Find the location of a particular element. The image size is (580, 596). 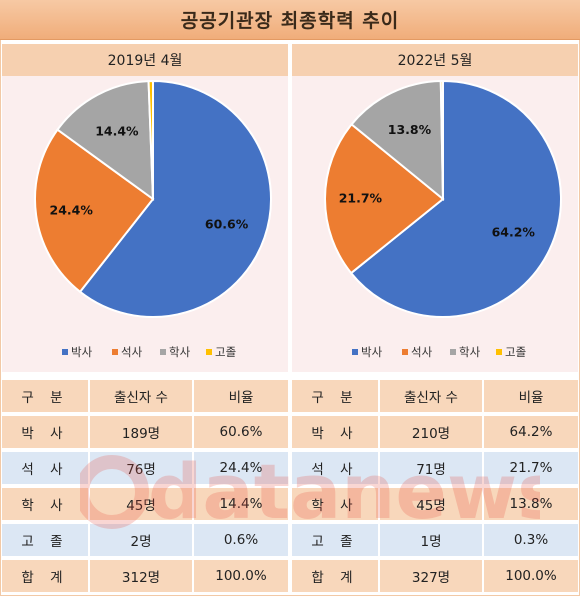

table-cell: 21.7% is located at coordinates (530, 468).